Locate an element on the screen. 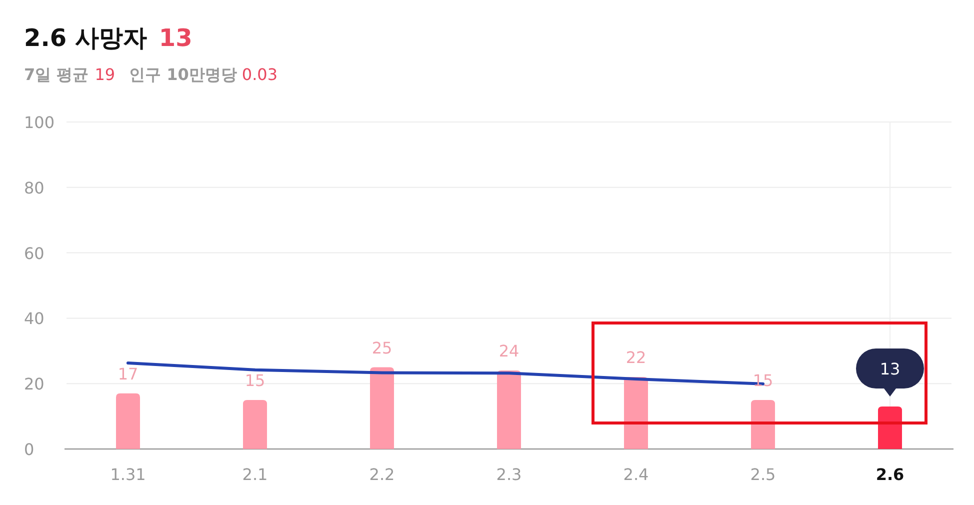 The width and height of the screenshot is (974, 505). data-label: 17 is located at coordinates (128, 374).